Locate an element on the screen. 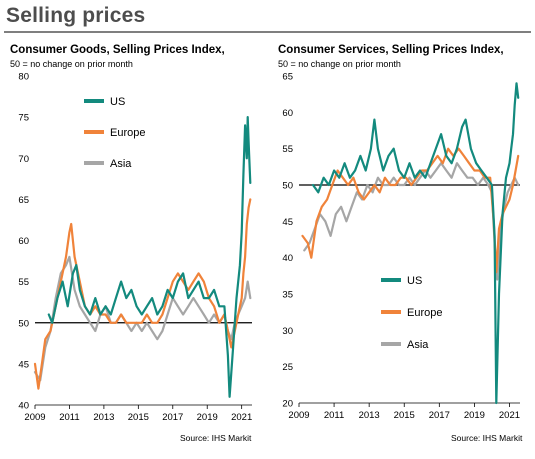  services-chart-subtitle: 50 = no change on prior month is located at coordinates (339, 64).